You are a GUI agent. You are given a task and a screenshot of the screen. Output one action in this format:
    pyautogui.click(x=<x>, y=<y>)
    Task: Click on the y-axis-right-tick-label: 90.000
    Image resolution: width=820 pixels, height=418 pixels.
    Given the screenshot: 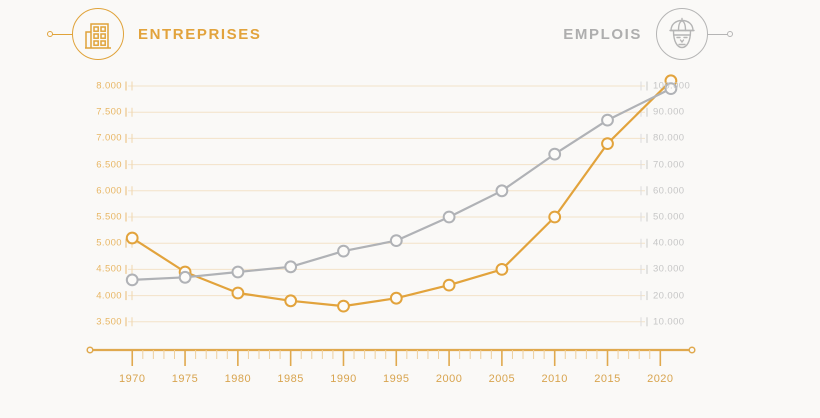 What is the action you would take?
    pyautogui.click(x=669, y=112)
    